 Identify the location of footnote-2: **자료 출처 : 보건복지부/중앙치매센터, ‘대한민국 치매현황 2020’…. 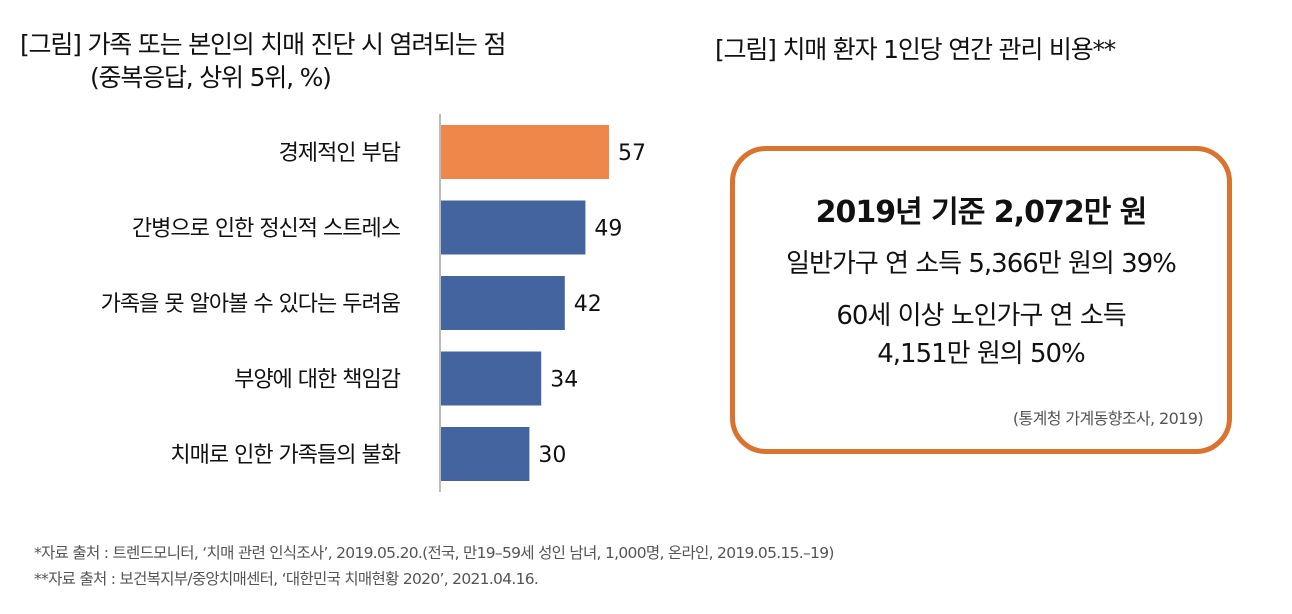
(286, 579).